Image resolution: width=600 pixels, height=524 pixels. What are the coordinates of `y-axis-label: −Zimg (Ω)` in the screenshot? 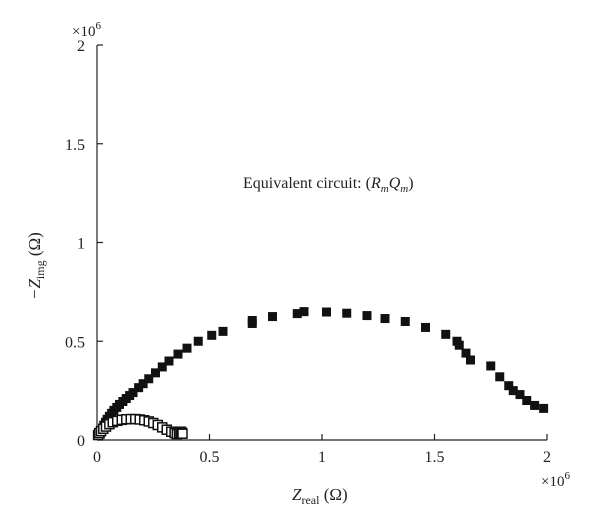 It's located at (36, 266).